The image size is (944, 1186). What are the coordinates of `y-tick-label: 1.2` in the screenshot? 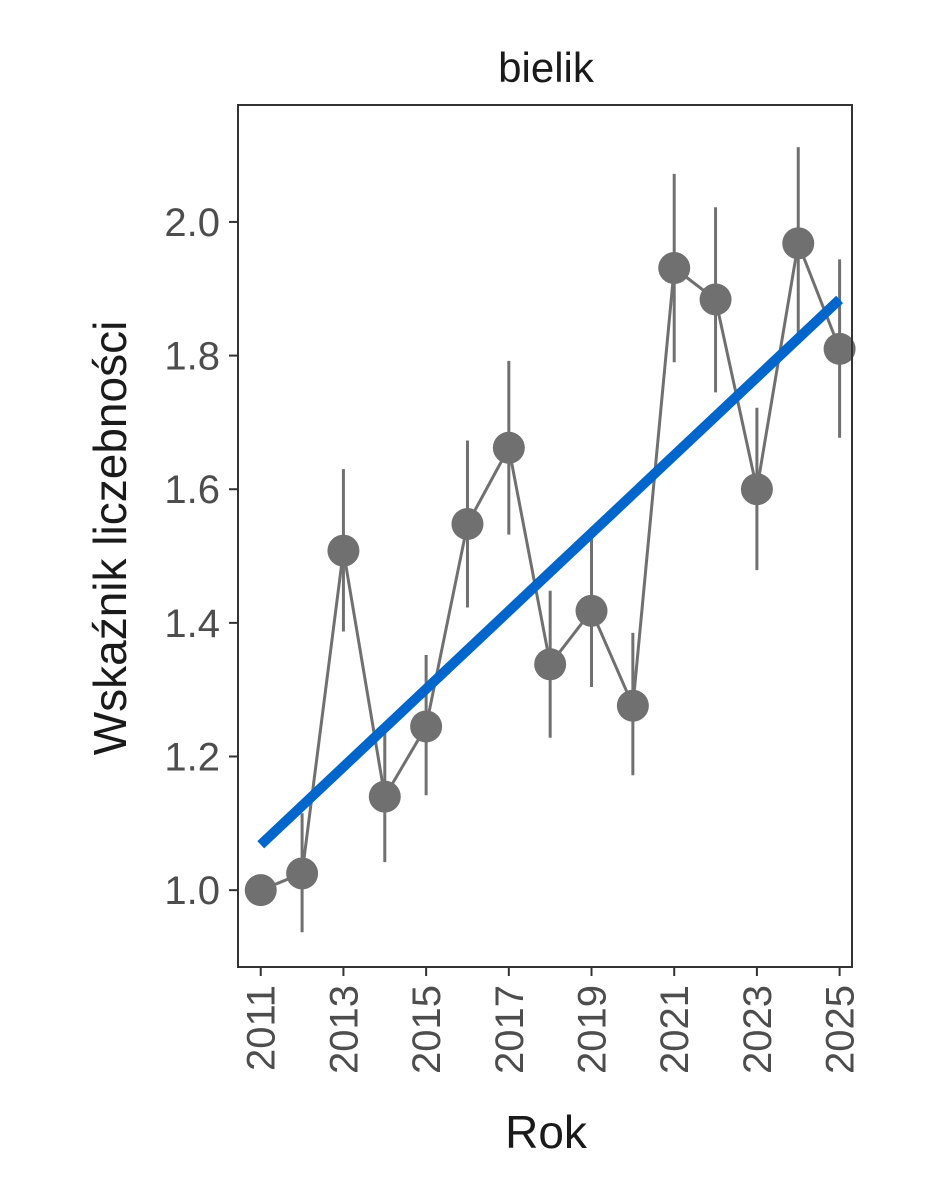 It's located at (192, 758).